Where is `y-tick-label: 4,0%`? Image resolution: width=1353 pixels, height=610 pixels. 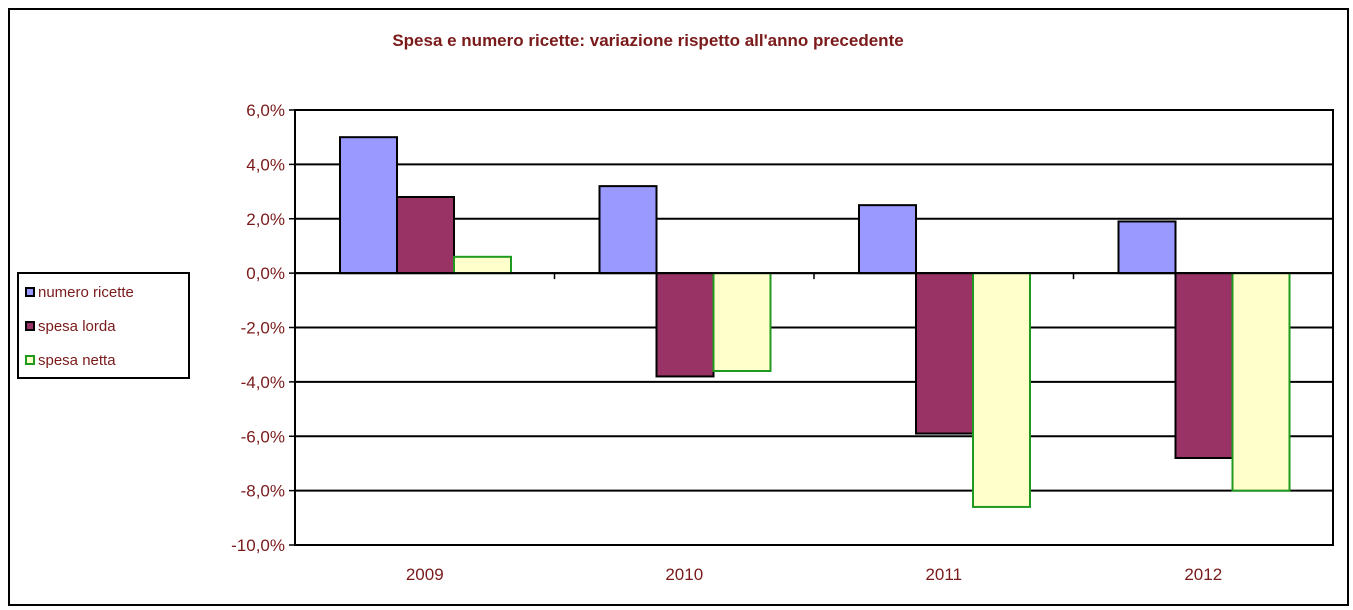 y-tick-label: 4,0% is located at coordinates (265, 164).